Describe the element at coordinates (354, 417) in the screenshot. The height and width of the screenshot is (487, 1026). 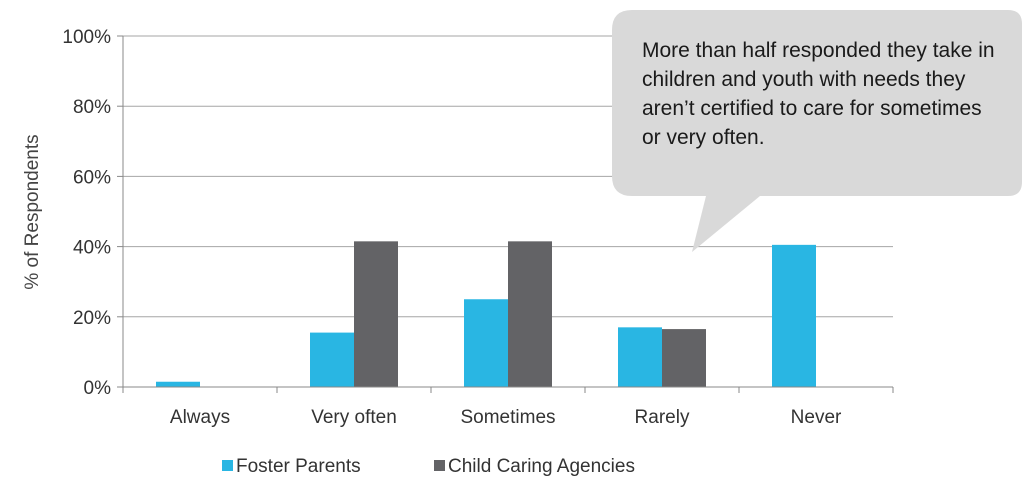
I see `x-tick-label: Very often` at that location.